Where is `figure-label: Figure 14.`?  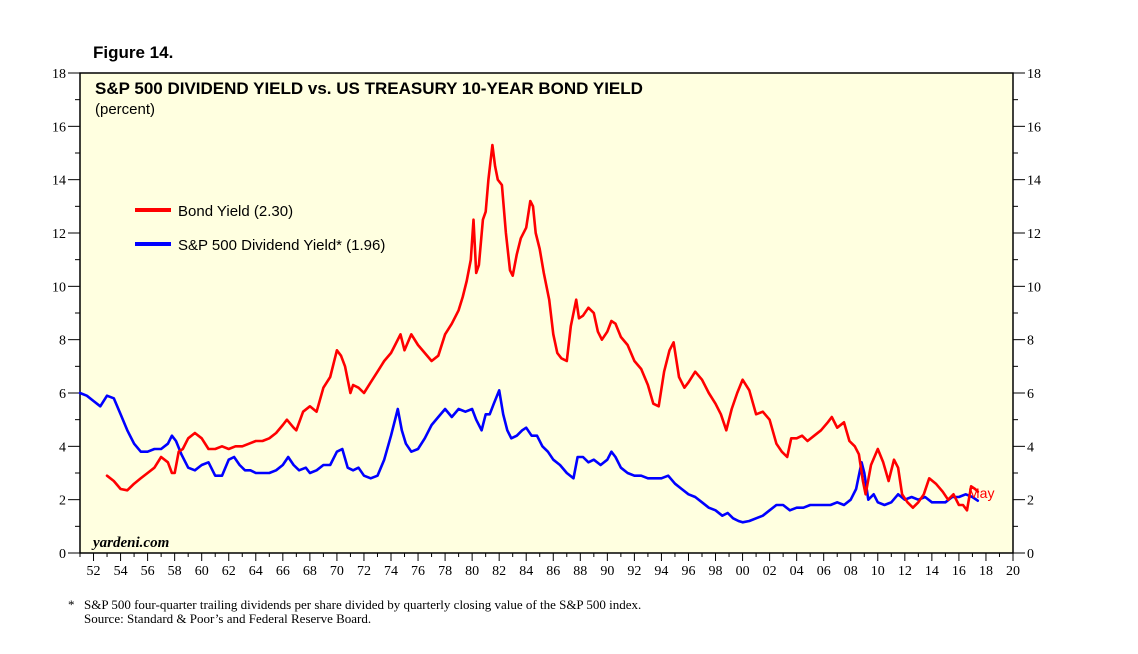 figure-label: Figure 14. is located at coordinates (133, 52).